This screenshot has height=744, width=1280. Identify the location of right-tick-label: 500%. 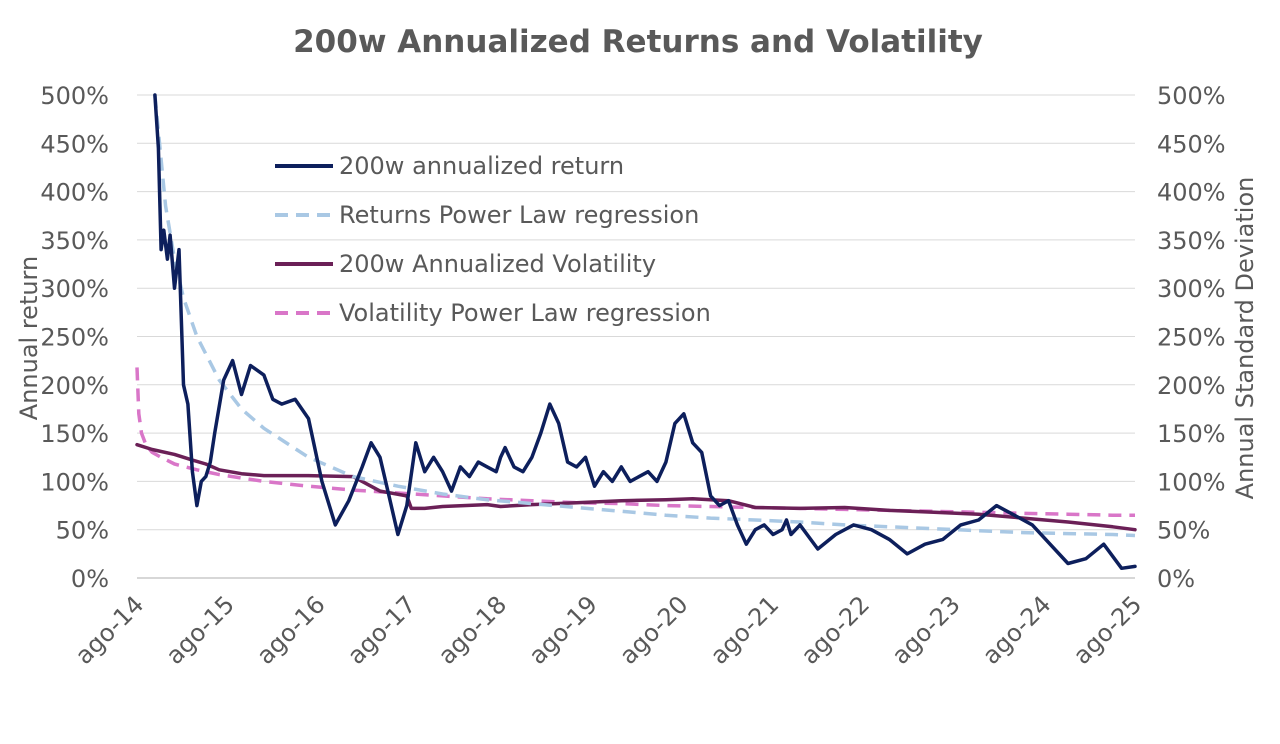
(1191, 96).